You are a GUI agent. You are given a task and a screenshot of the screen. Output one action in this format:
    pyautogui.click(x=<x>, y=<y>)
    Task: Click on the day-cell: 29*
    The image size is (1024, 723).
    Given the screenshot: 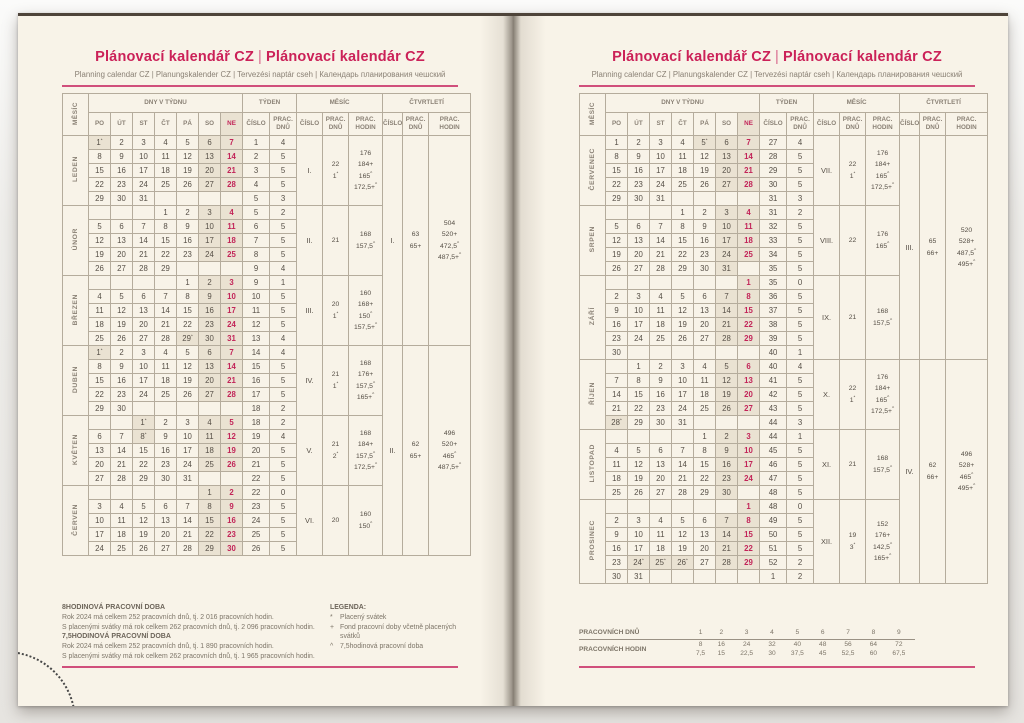 What is the action you would take?
    pyautogui.click(x=187, y=338)
    